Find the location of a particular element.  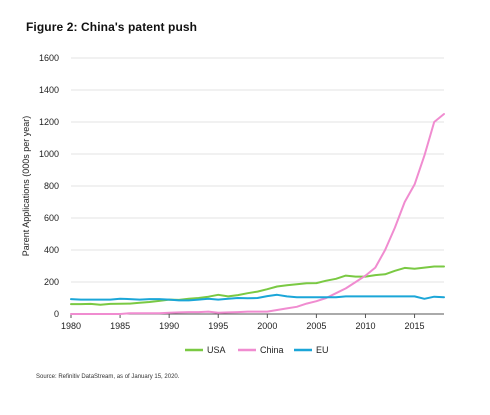

series-line-eu is located at coordinates (257, 297).